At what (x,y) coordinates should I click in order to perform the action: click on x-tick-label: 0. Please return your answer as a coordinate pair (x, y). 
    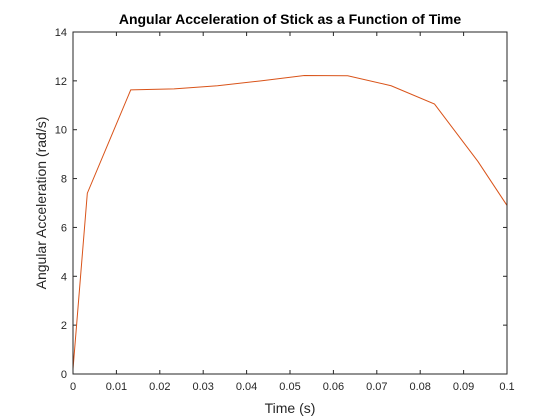
    Looking at the image, I should click on (73, 387).